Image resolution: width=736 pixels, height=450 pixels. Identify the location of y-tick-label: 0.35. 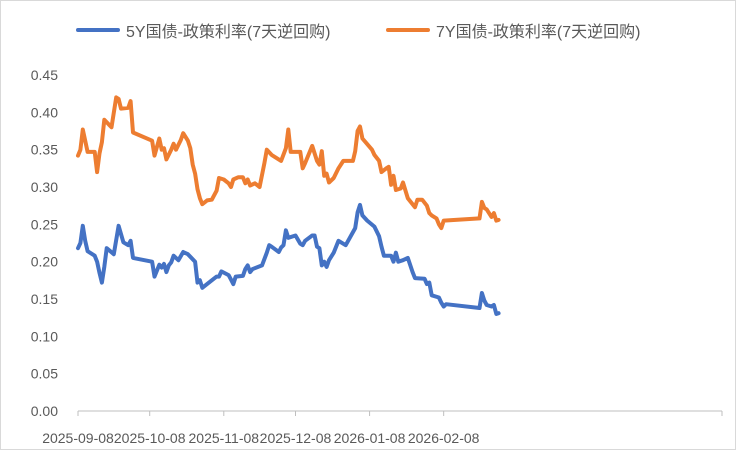
(44, 150).